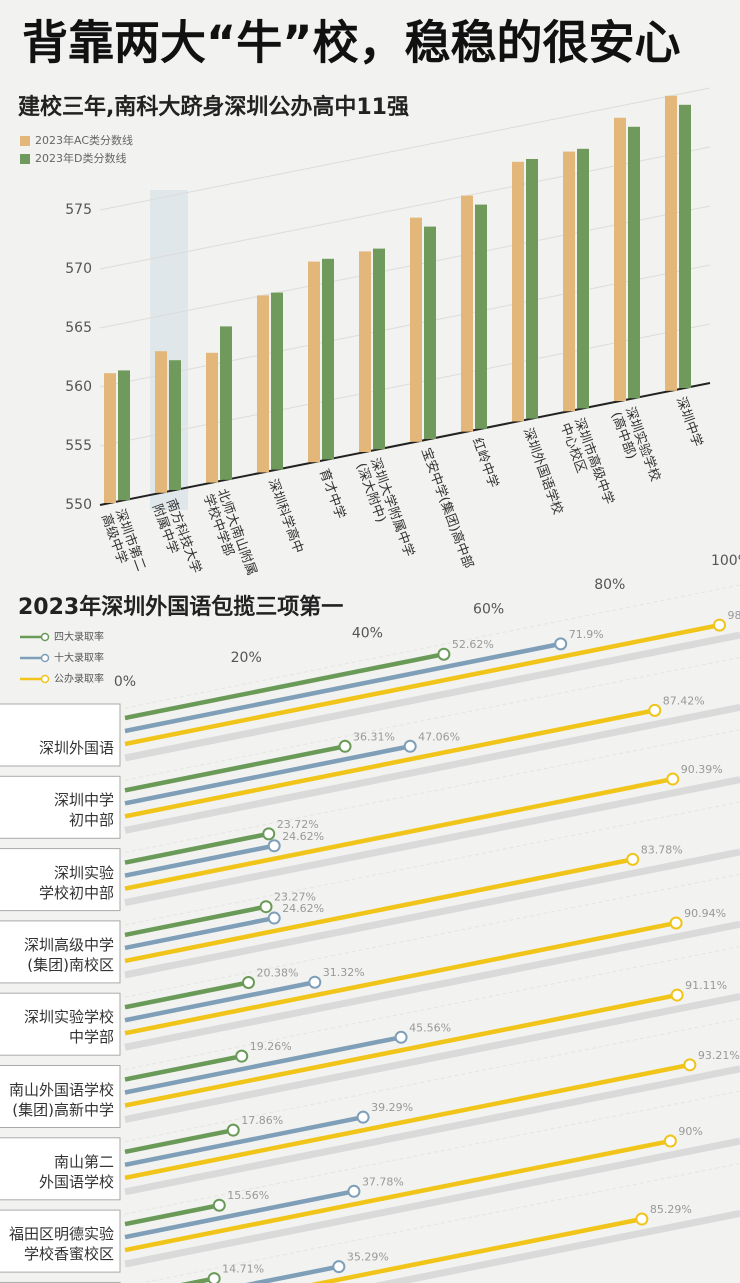  Describe the element at coordinates (271, 1046) in the screenshot. I see `value-label: 19.26%` at that location.